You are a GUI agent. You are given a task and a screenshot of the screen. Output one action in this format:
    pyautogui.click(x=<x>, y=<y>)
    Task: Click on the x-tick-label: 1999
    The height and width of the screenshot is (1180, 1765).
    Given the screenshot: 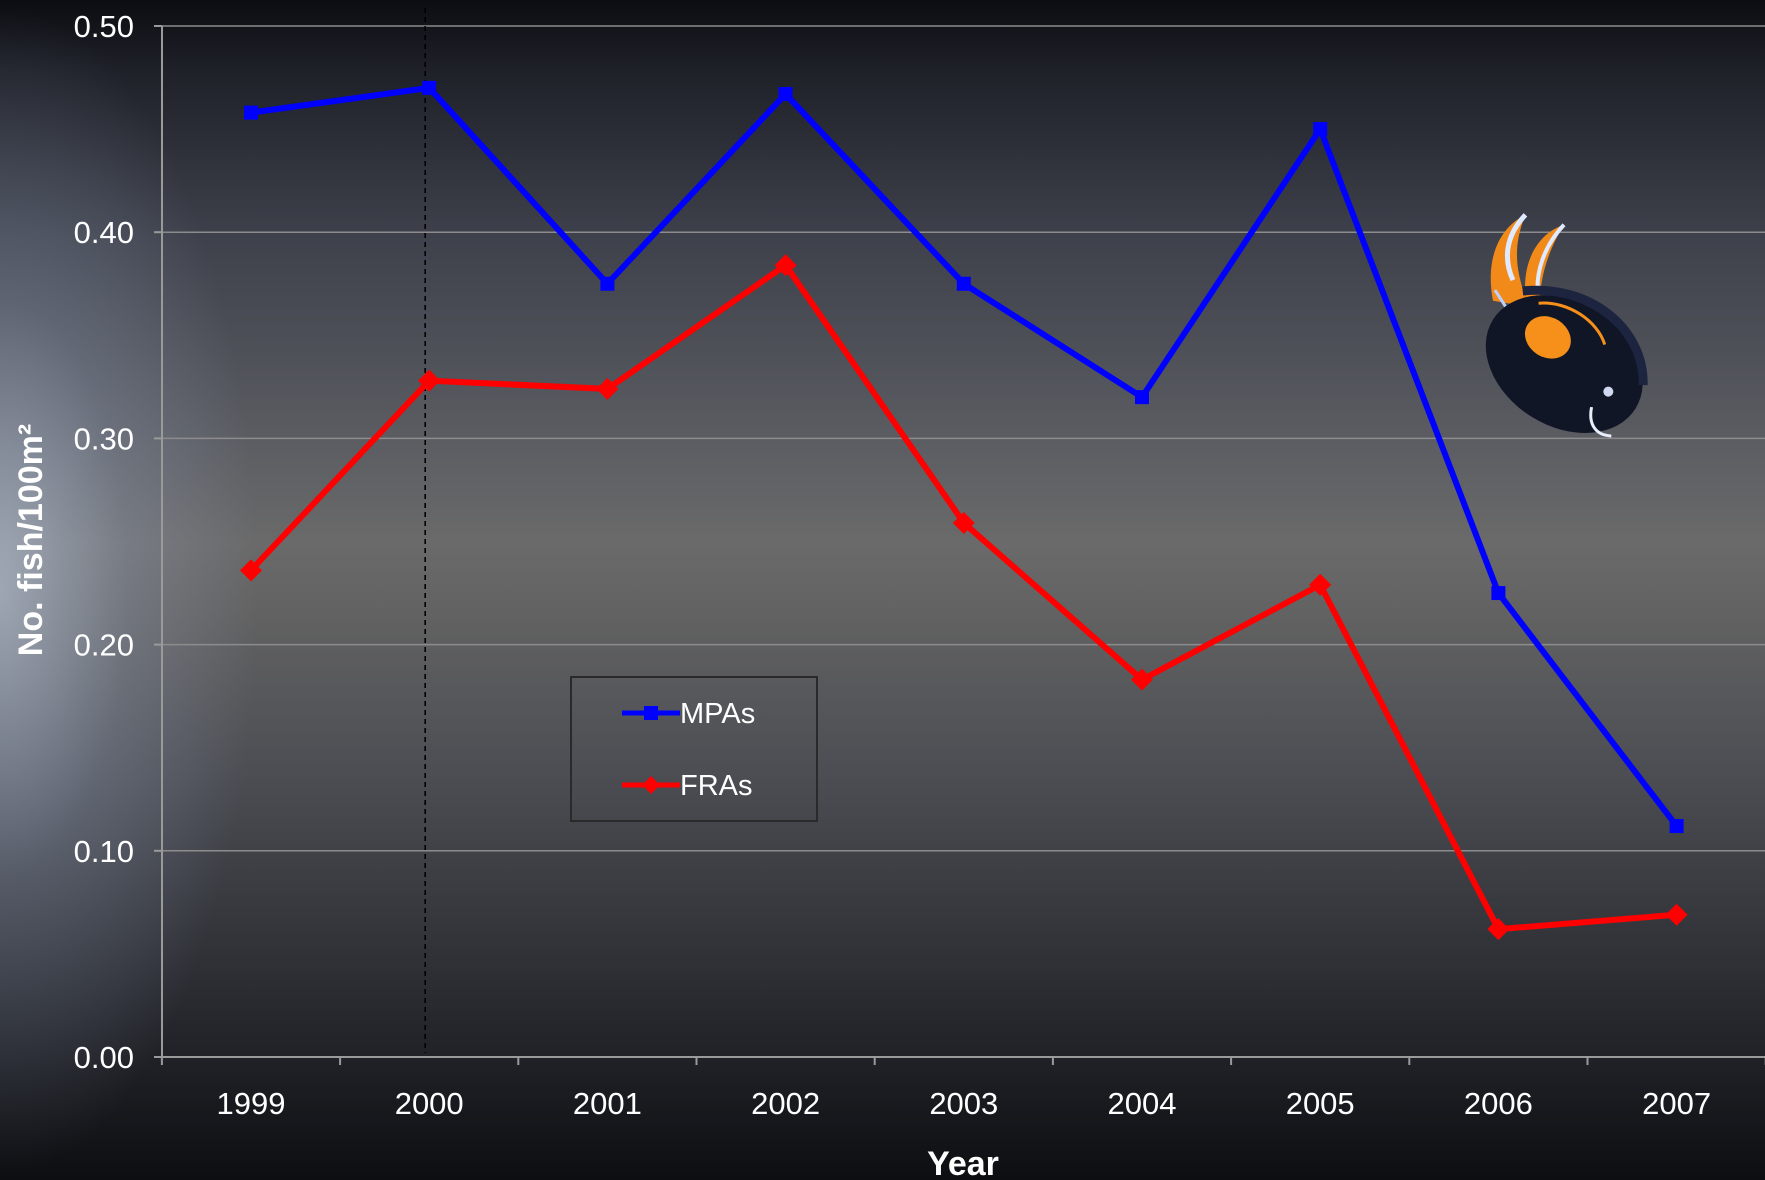 What is the action you would take?
    pyautogui.click(x=251, y=1103)
    